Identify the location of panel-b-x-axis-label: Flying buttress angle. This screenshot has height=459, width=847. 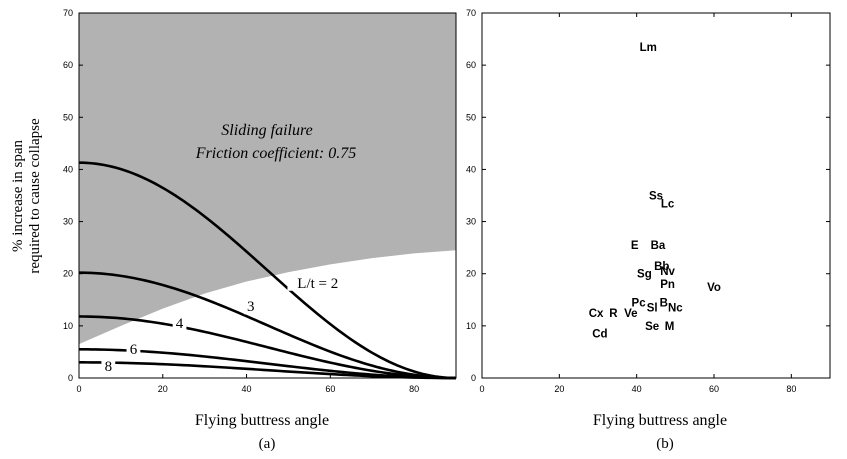
(660, 420).